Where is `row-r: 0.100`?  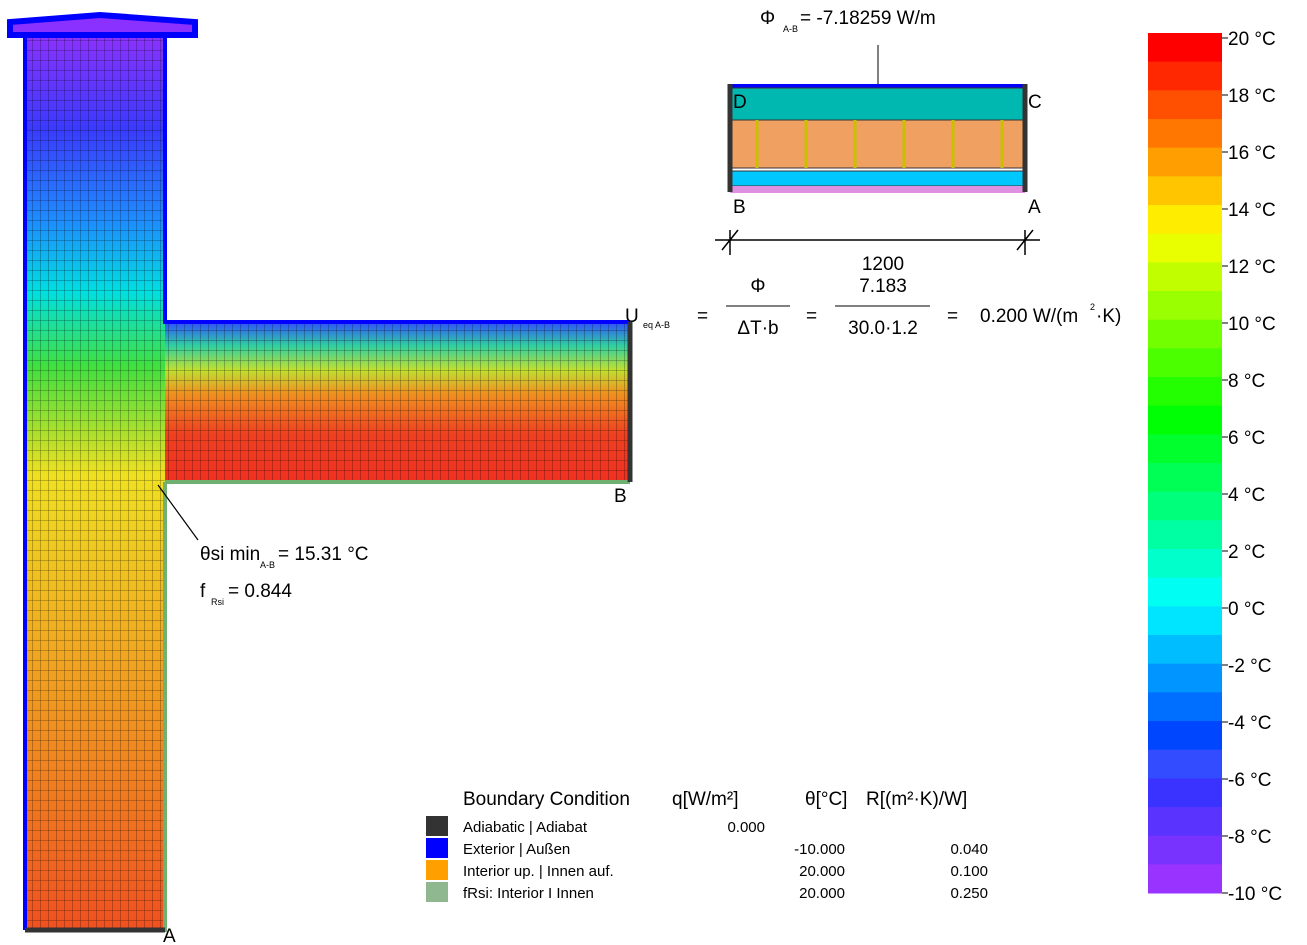
row-r: 0.100 is located at coordinates (969, 871).